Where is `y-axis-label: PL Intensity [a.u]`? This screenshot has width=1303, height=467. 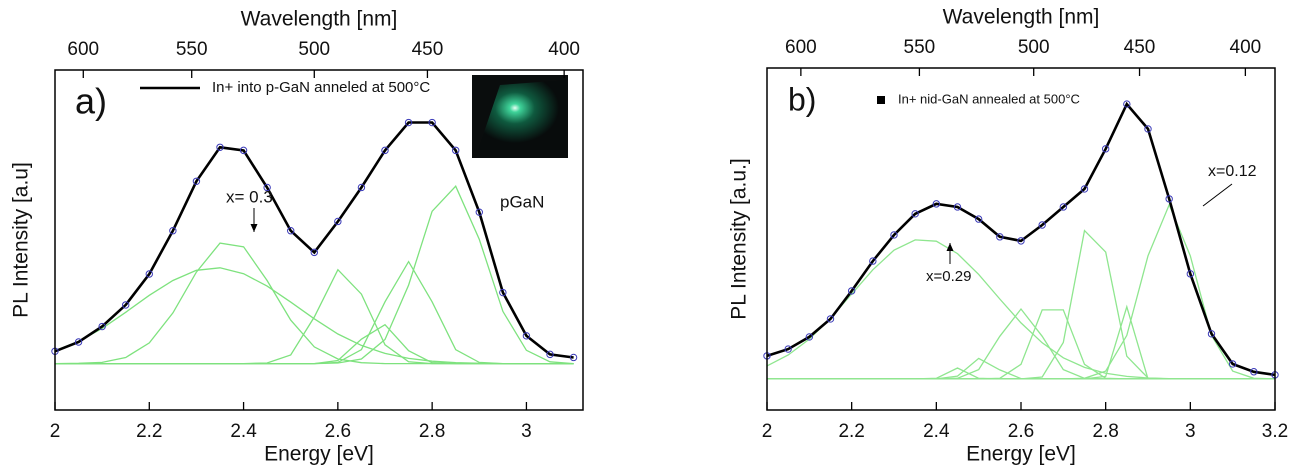 y-axis-label: PL Intensity [a.u] is located at coordinates (21, 240).